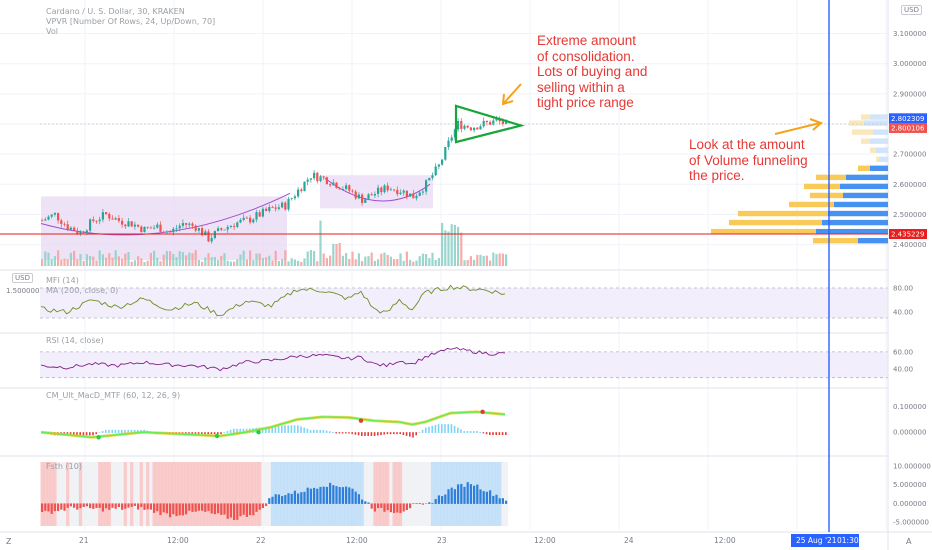  What do you see at coordinates (274, 179) in the screenshot?
I see `price-candles` at bounding box center [274, 179].